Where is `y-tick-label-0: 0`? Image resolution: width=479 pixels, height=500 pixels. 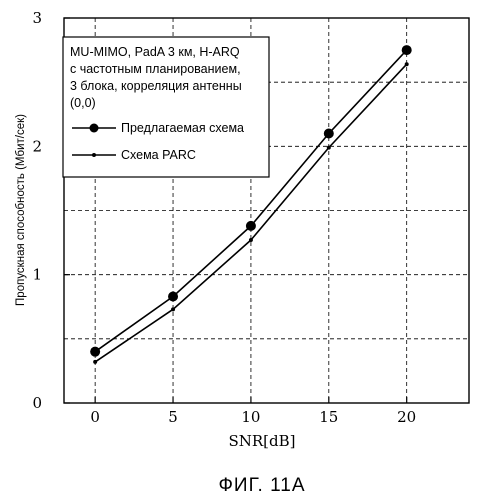 y-tick-label-0: 0 is located at coordinates (37, 403).